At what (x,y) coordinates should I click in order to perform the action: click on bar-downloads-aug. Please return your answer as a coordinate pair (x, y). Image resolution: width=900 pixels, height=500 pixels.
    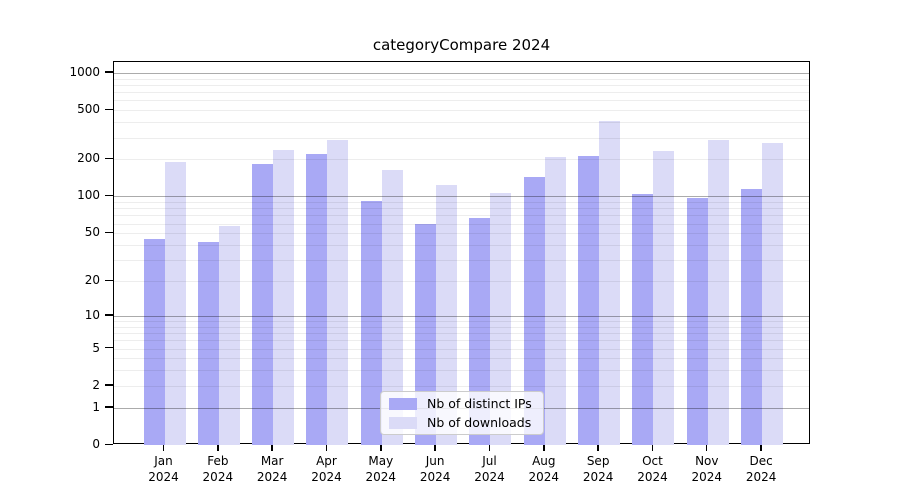
    Looking at the image, I should click on (555, 300).